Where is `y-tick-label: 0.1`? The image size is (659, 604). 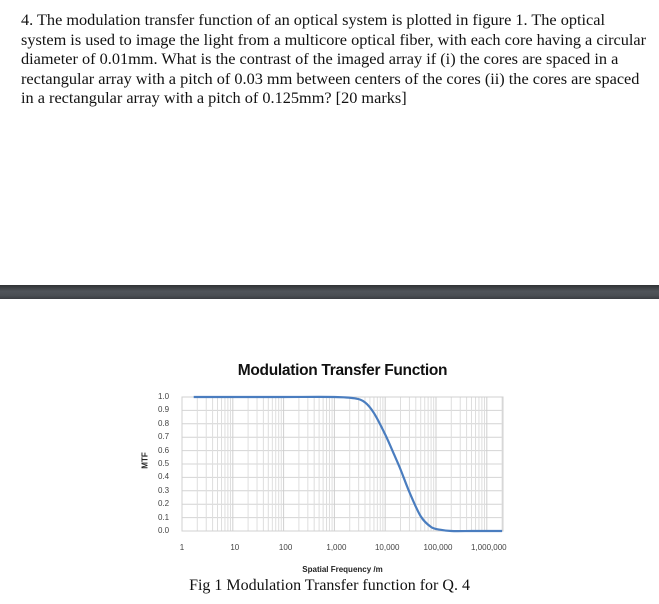 y-tick-label: 0.1 is located at coordinates (164, 517).